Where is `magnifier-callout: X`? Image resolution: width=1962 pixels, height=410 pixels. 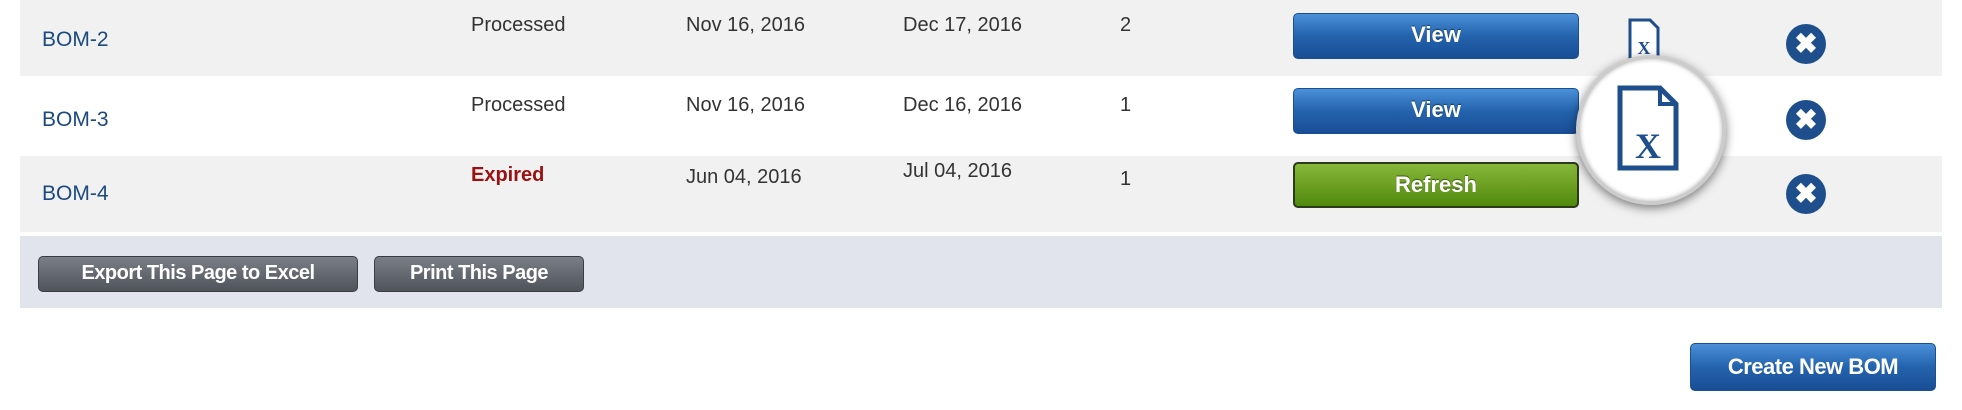 magnifier-callout: X is located at coordinates (1651, 130).